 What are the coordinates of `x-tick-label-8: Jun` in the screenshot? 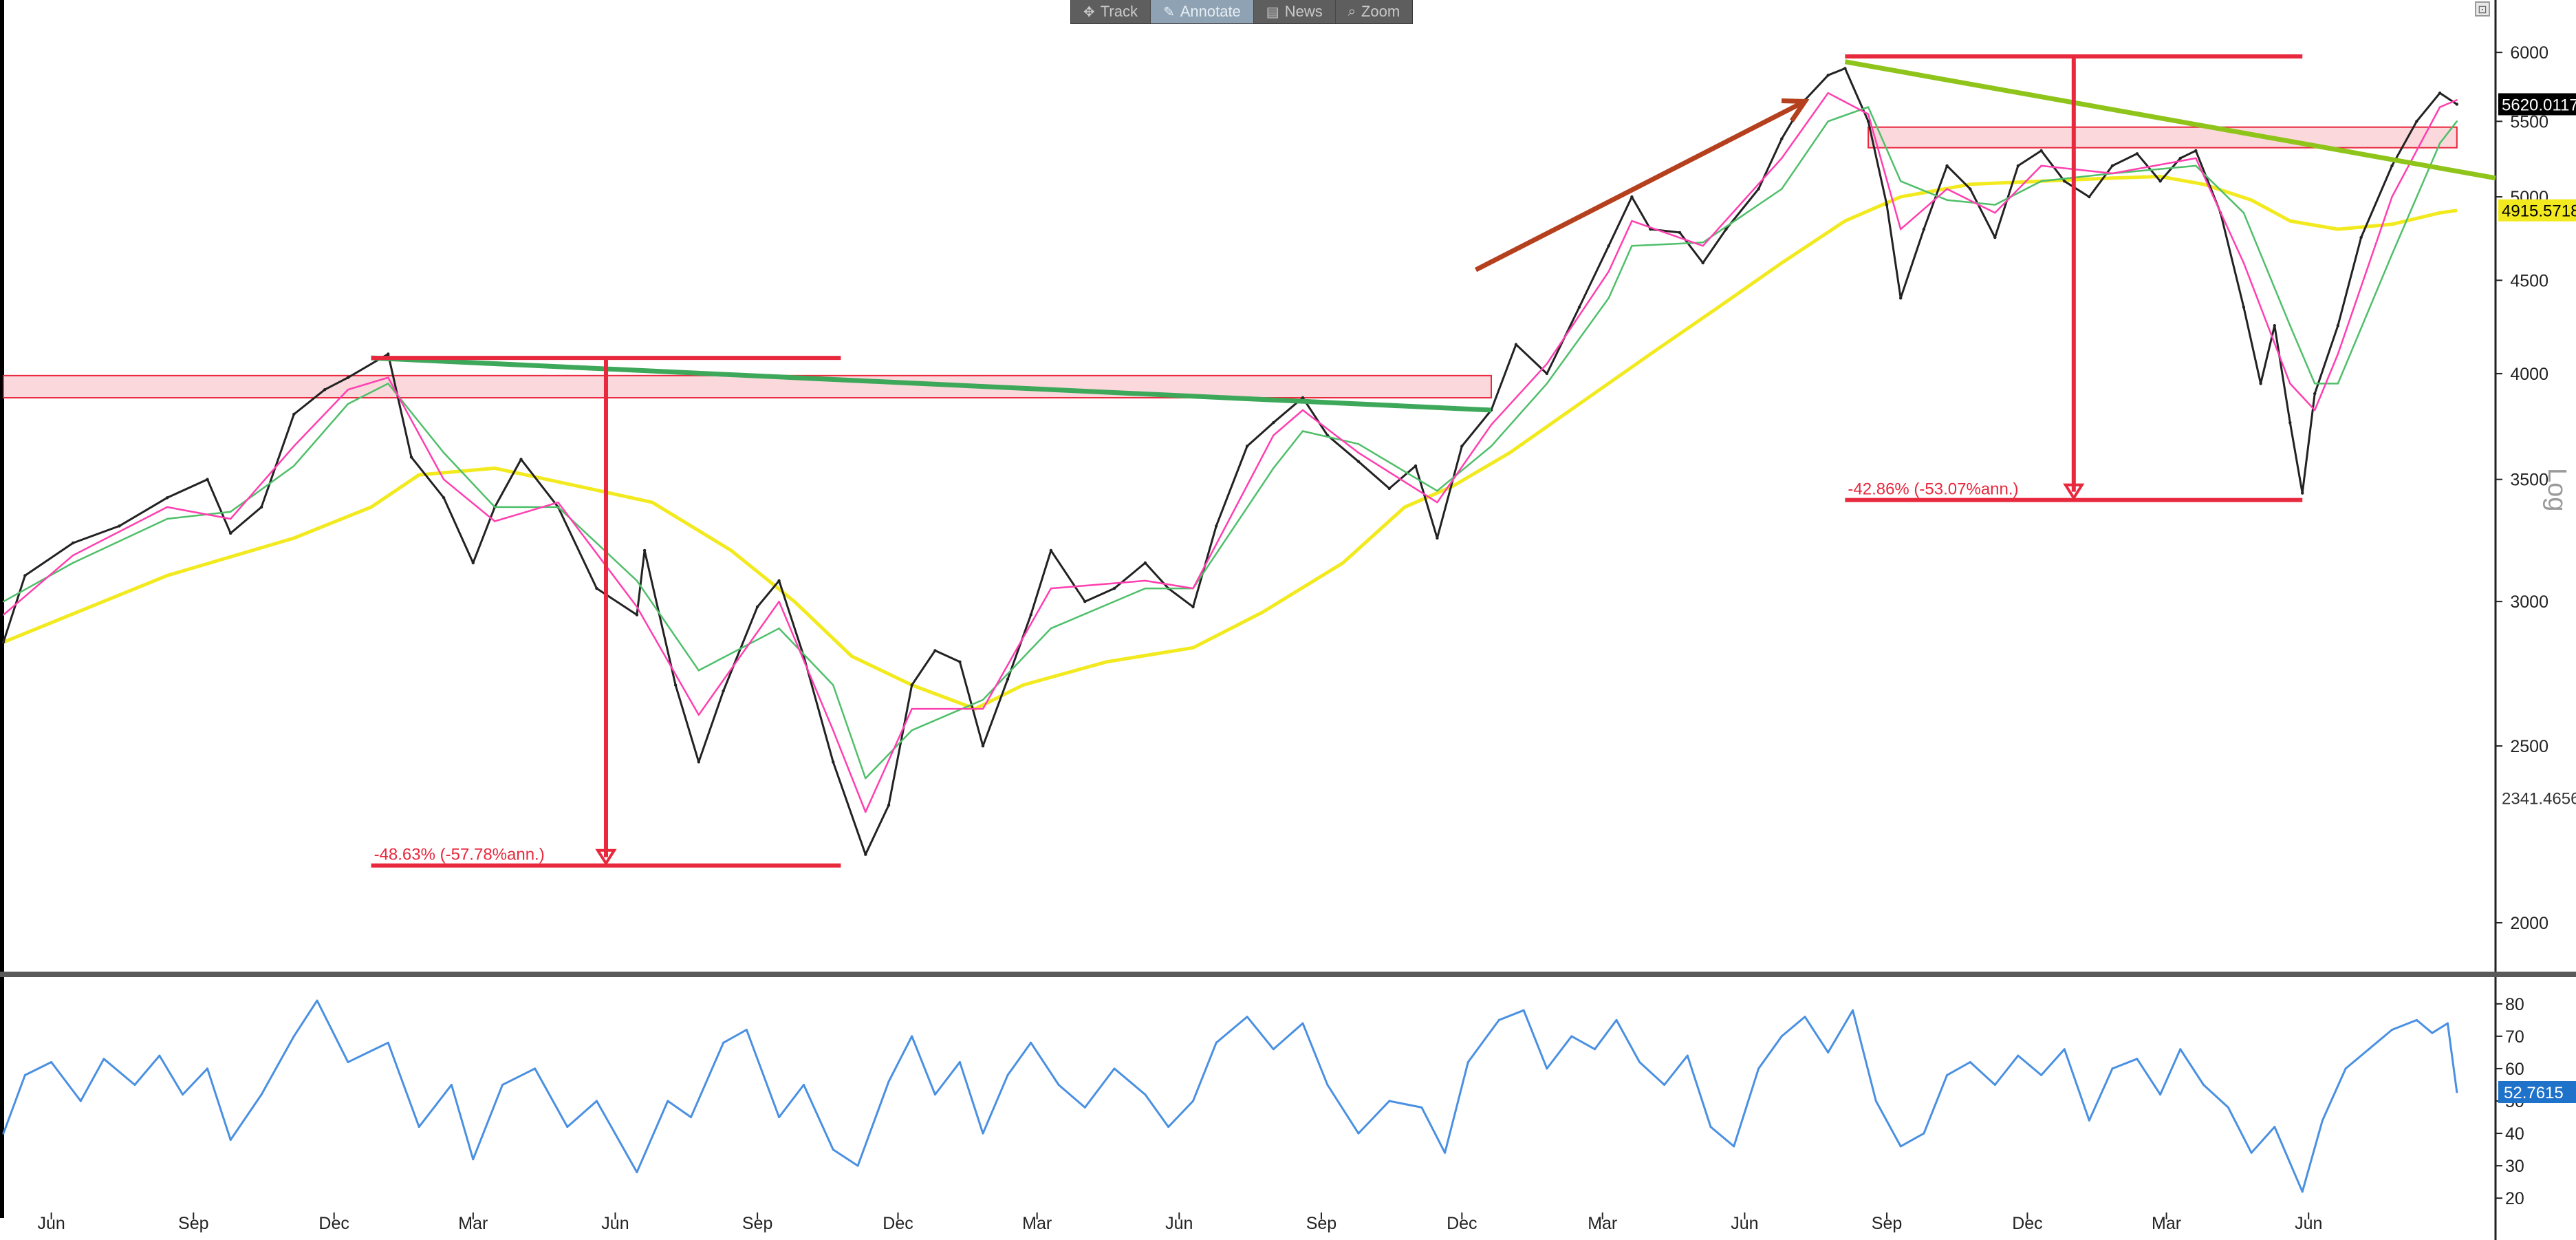 It's located at (1179, 1223).